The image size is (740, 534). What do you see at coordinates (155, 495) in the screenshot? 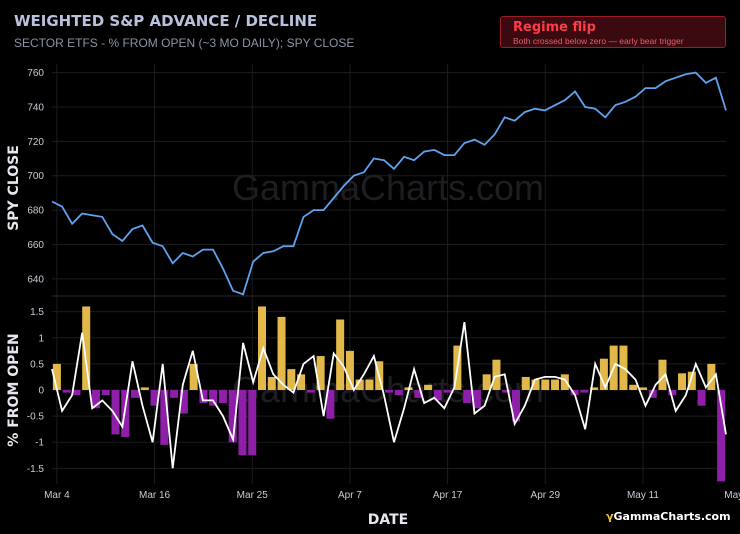
I see `x-tick-label: Mar 16` at bounding box center [155, 495].